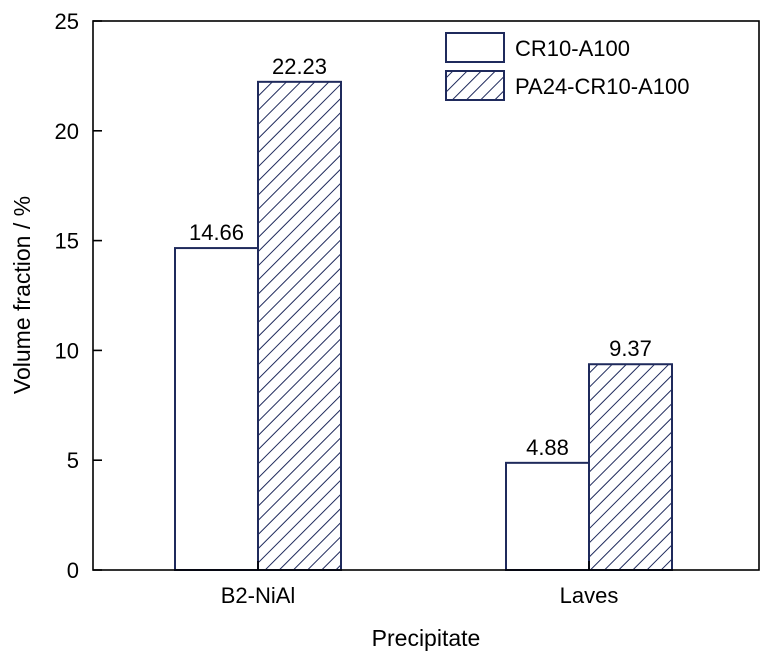 The width and height of the screenshot is (768, 665). Describe the element at coordinates (67, 131) in the screenshot. I see `y-tick-label: 20` at that location.